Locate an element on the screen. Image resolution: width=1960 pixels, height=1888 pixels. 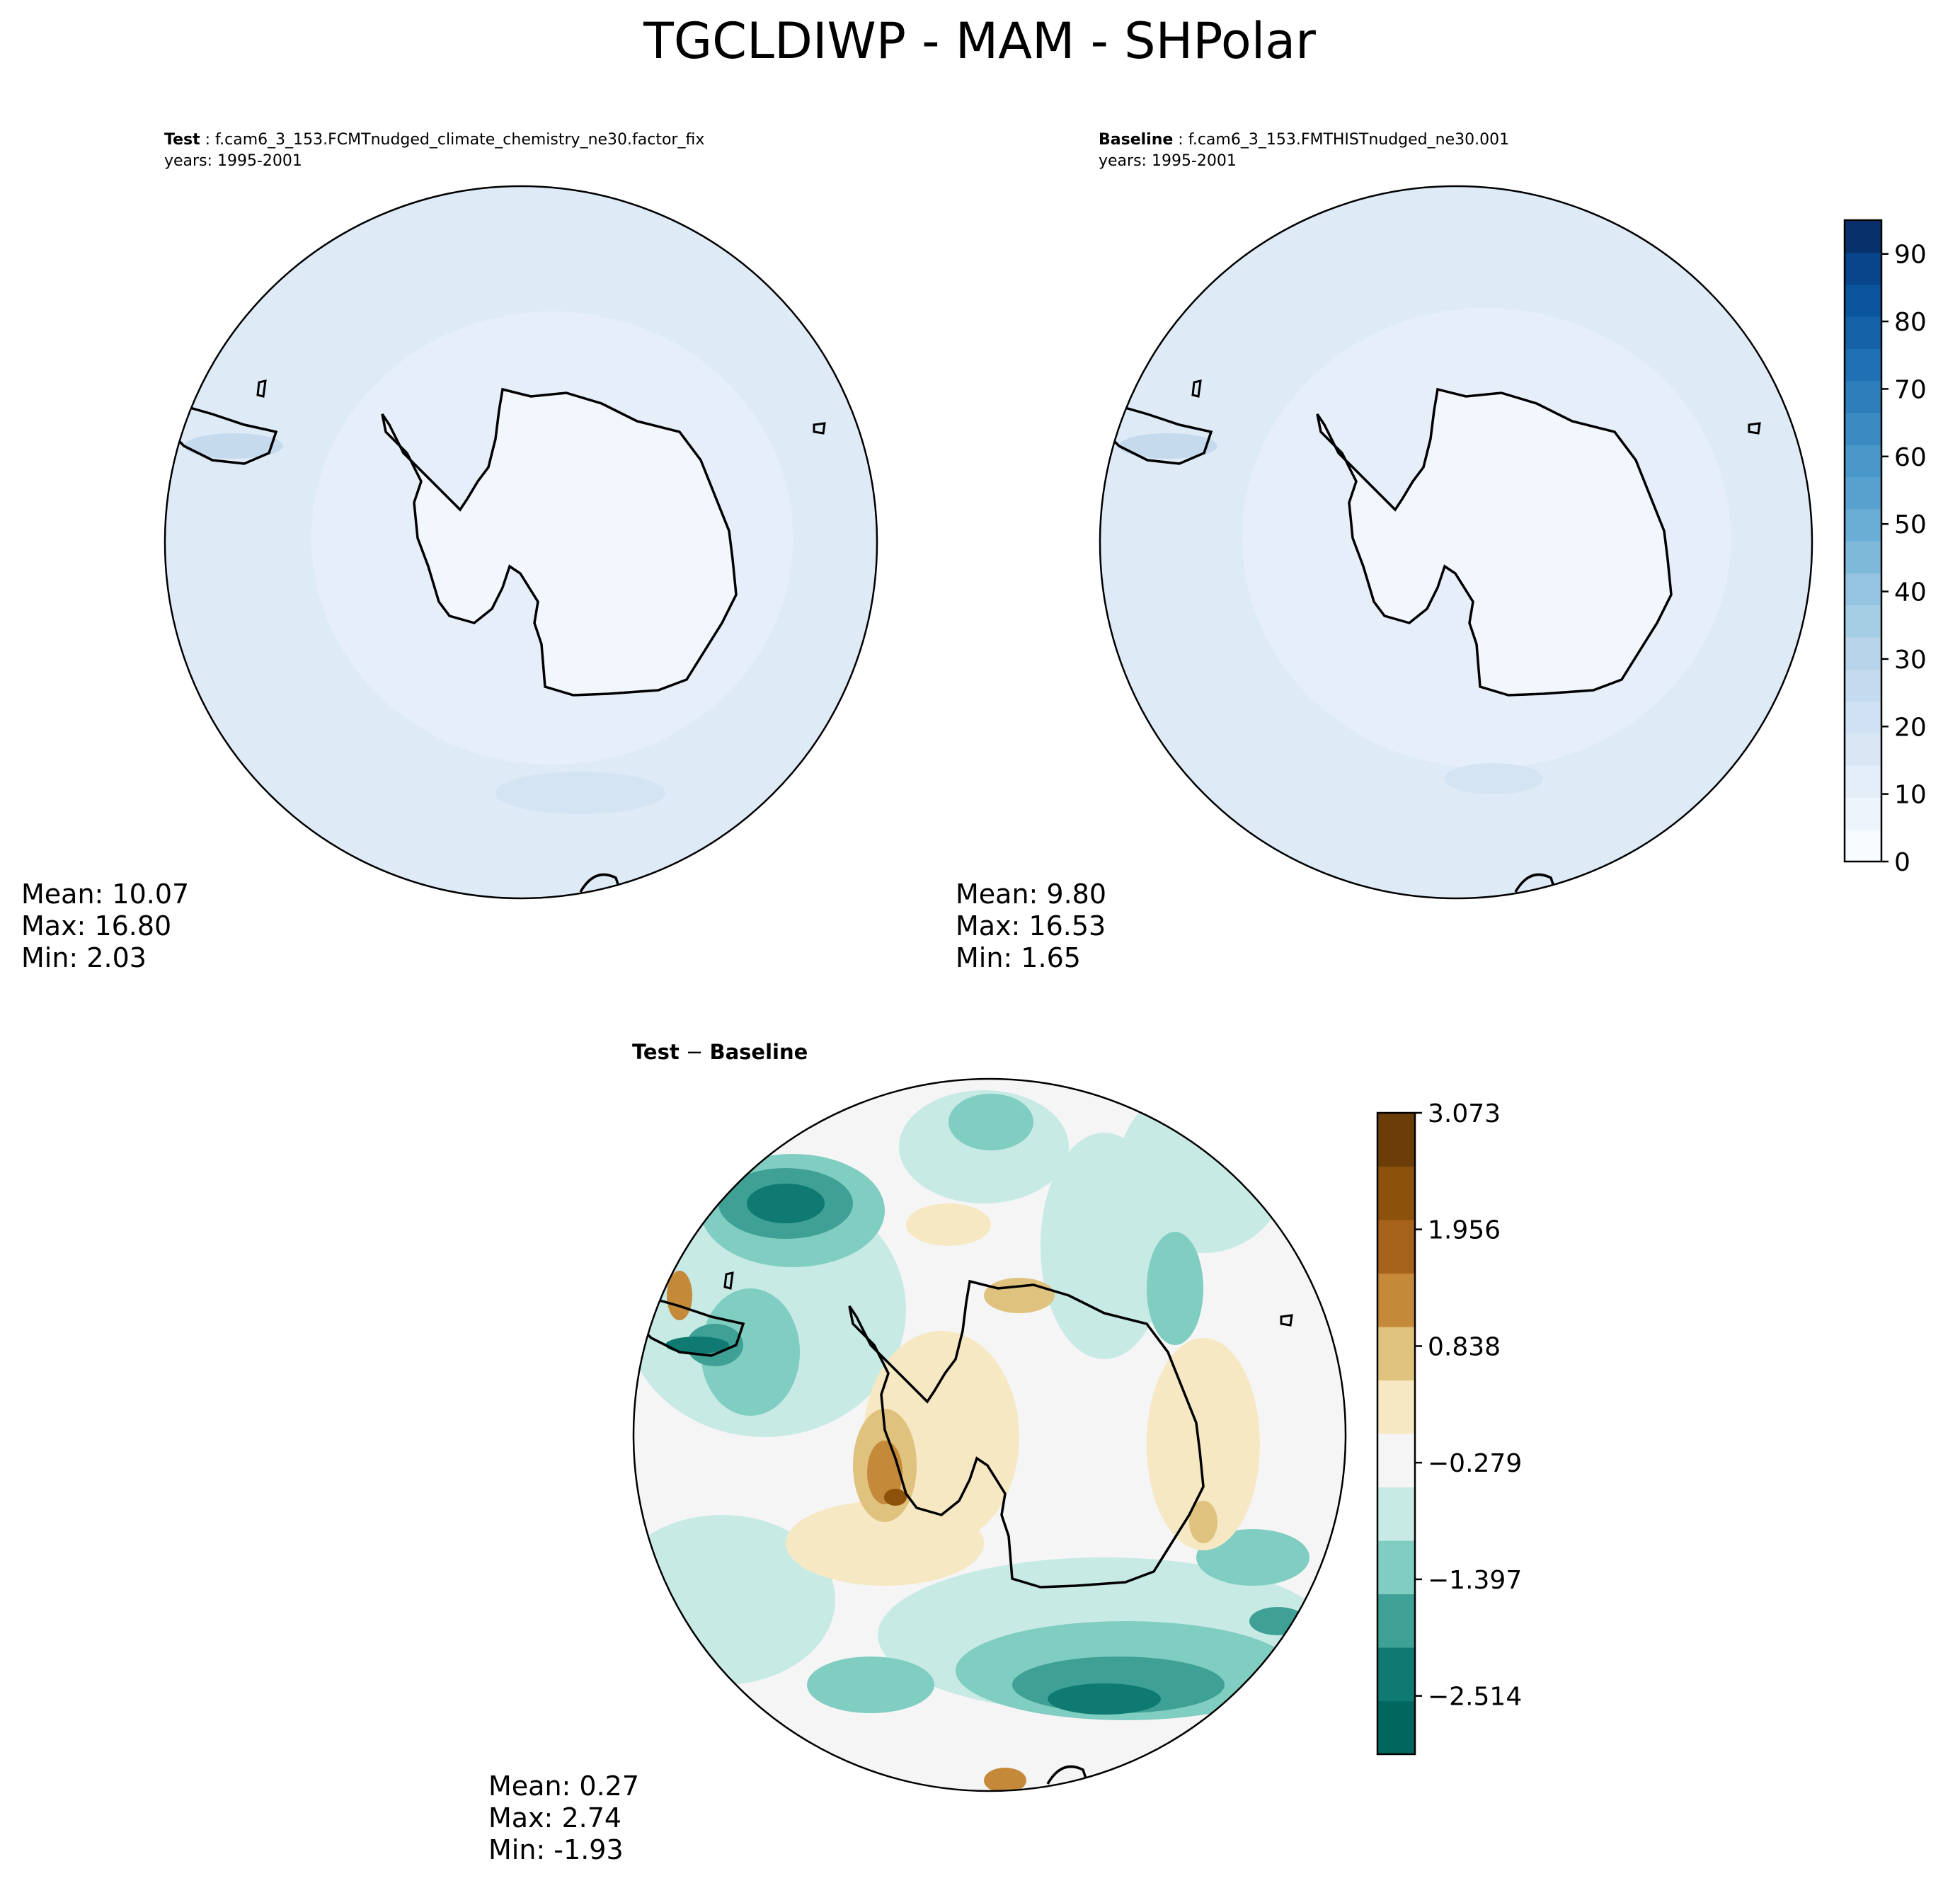
panel-difference-max: Max: 2.74 is located at coordinates (554, 1818).